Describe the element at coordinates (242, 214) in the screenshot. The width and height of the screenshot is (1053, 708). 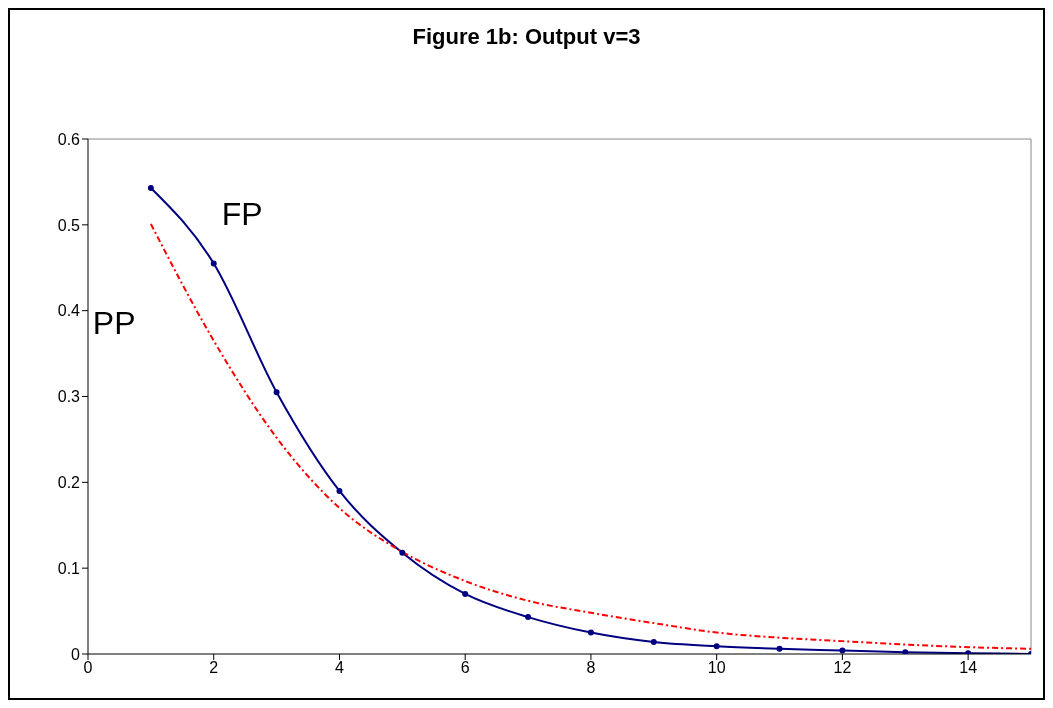
I see `series-label: FP` at that location.